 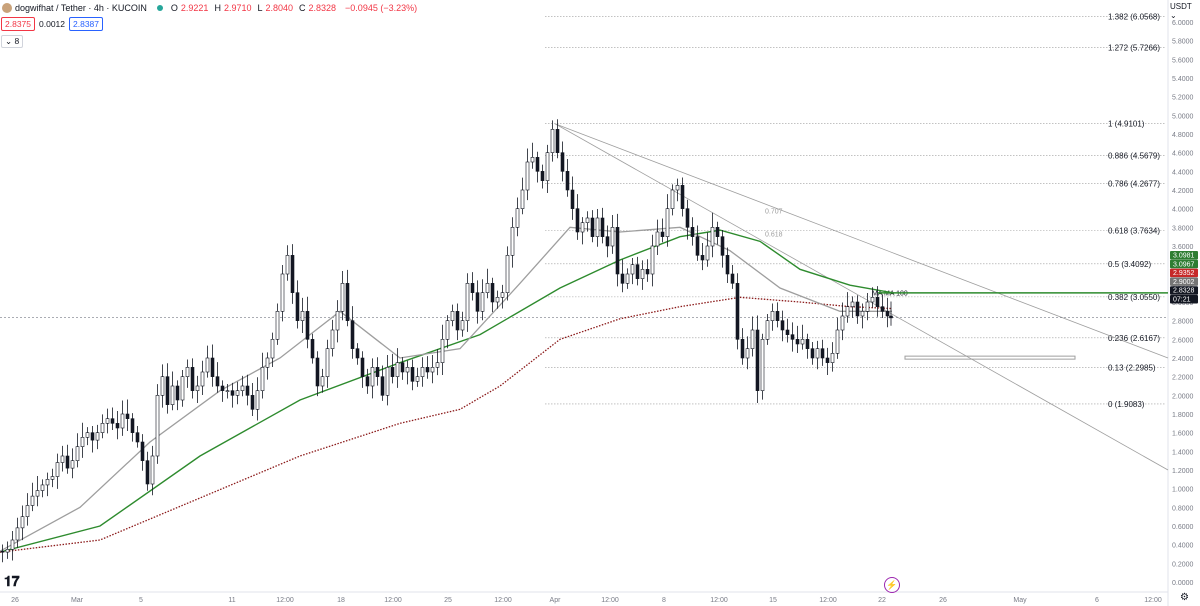 I want to click on y-tick-label: 5.0000, so click(x=1183, y=116).